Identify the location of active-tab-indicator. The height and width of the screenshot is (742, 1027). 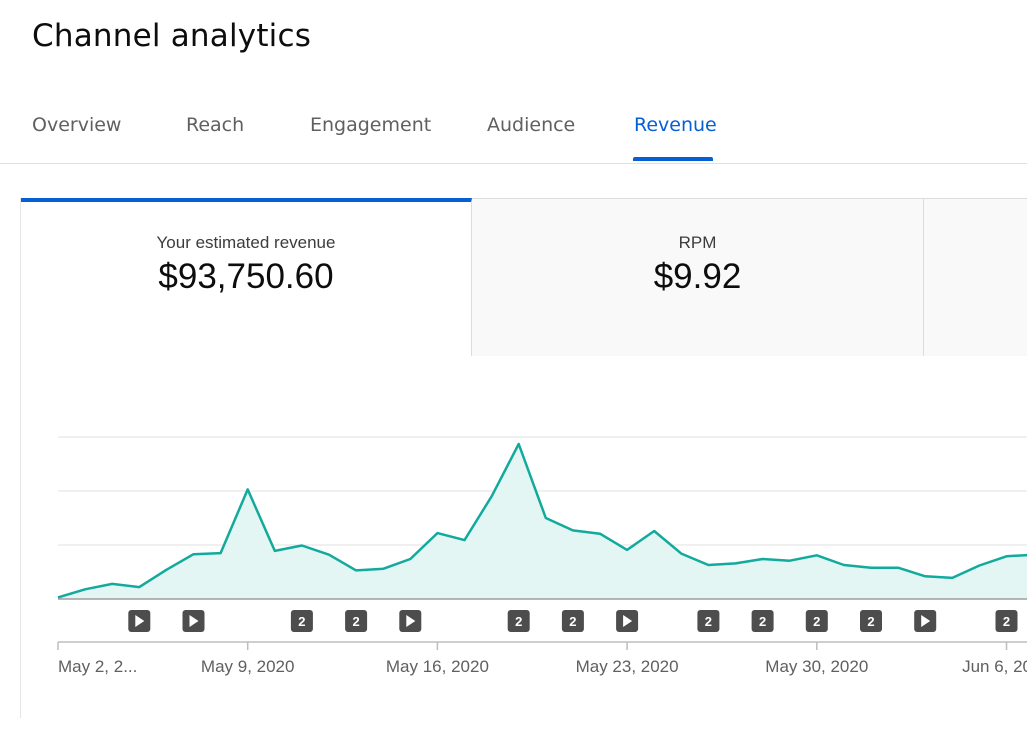
(673, 159).